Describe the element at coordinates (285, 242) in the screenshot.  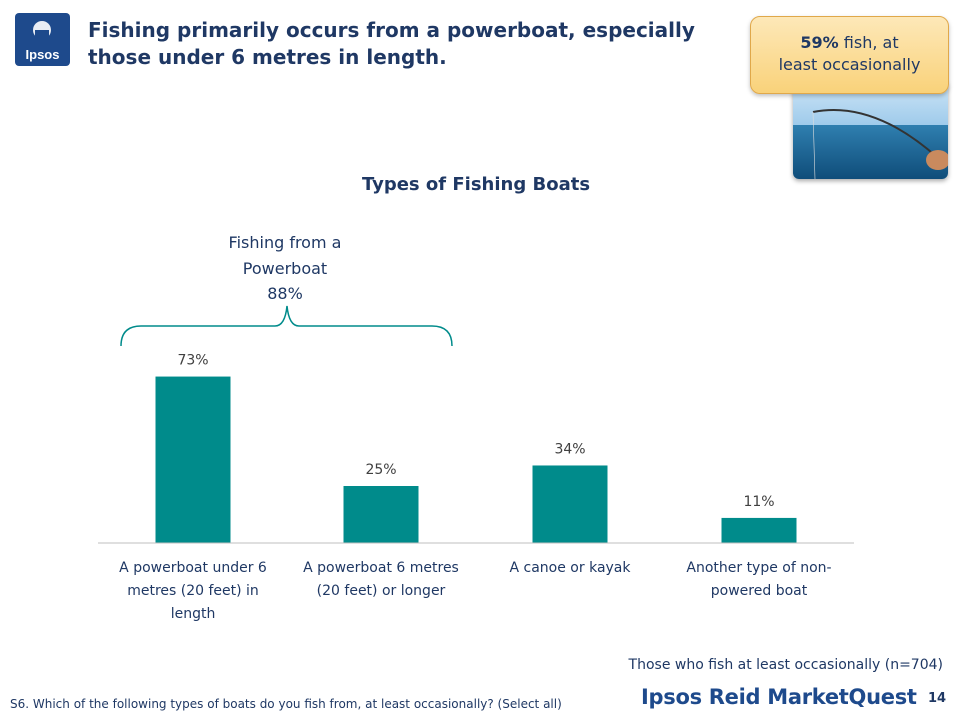
I see `bracket-label-line-1: Fishing from a` at that location.